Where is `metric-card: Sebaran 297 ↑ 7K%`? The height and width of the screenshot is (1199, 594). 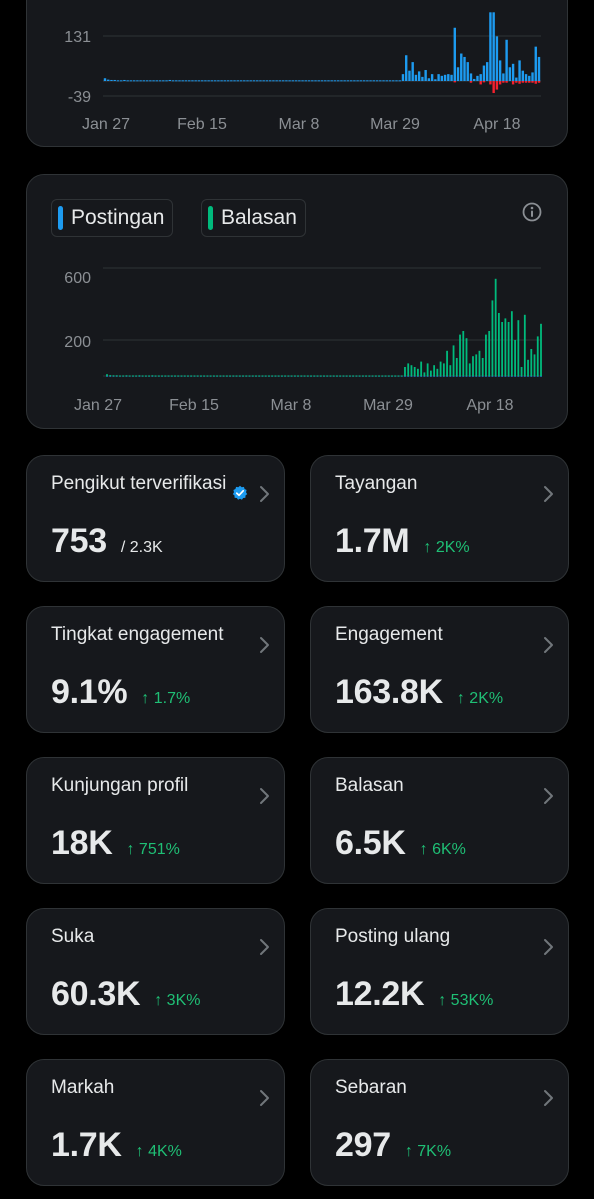 metric-card: Sebaran 297 ↑ 7K% is located at coordinates (439, 1122).